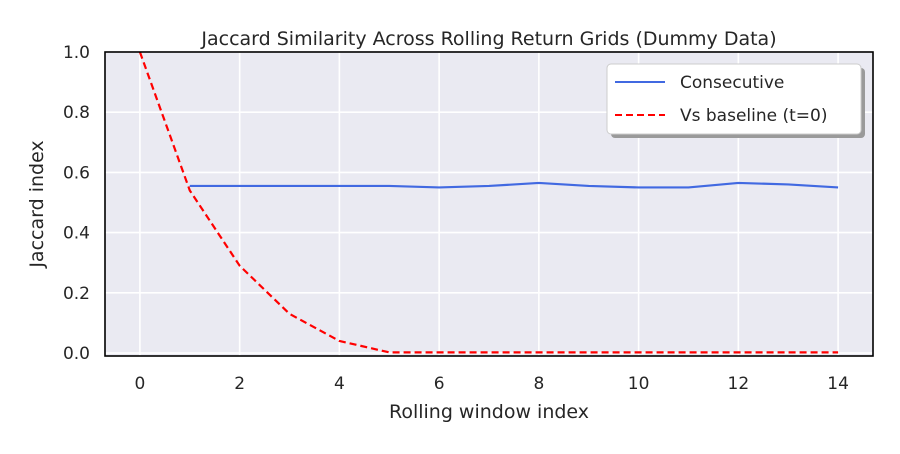 The width and height of the screenshot is (900, 454). I want to click on legend-label-vs-baseline: Vs baseline (t=0), so click(754, 116).